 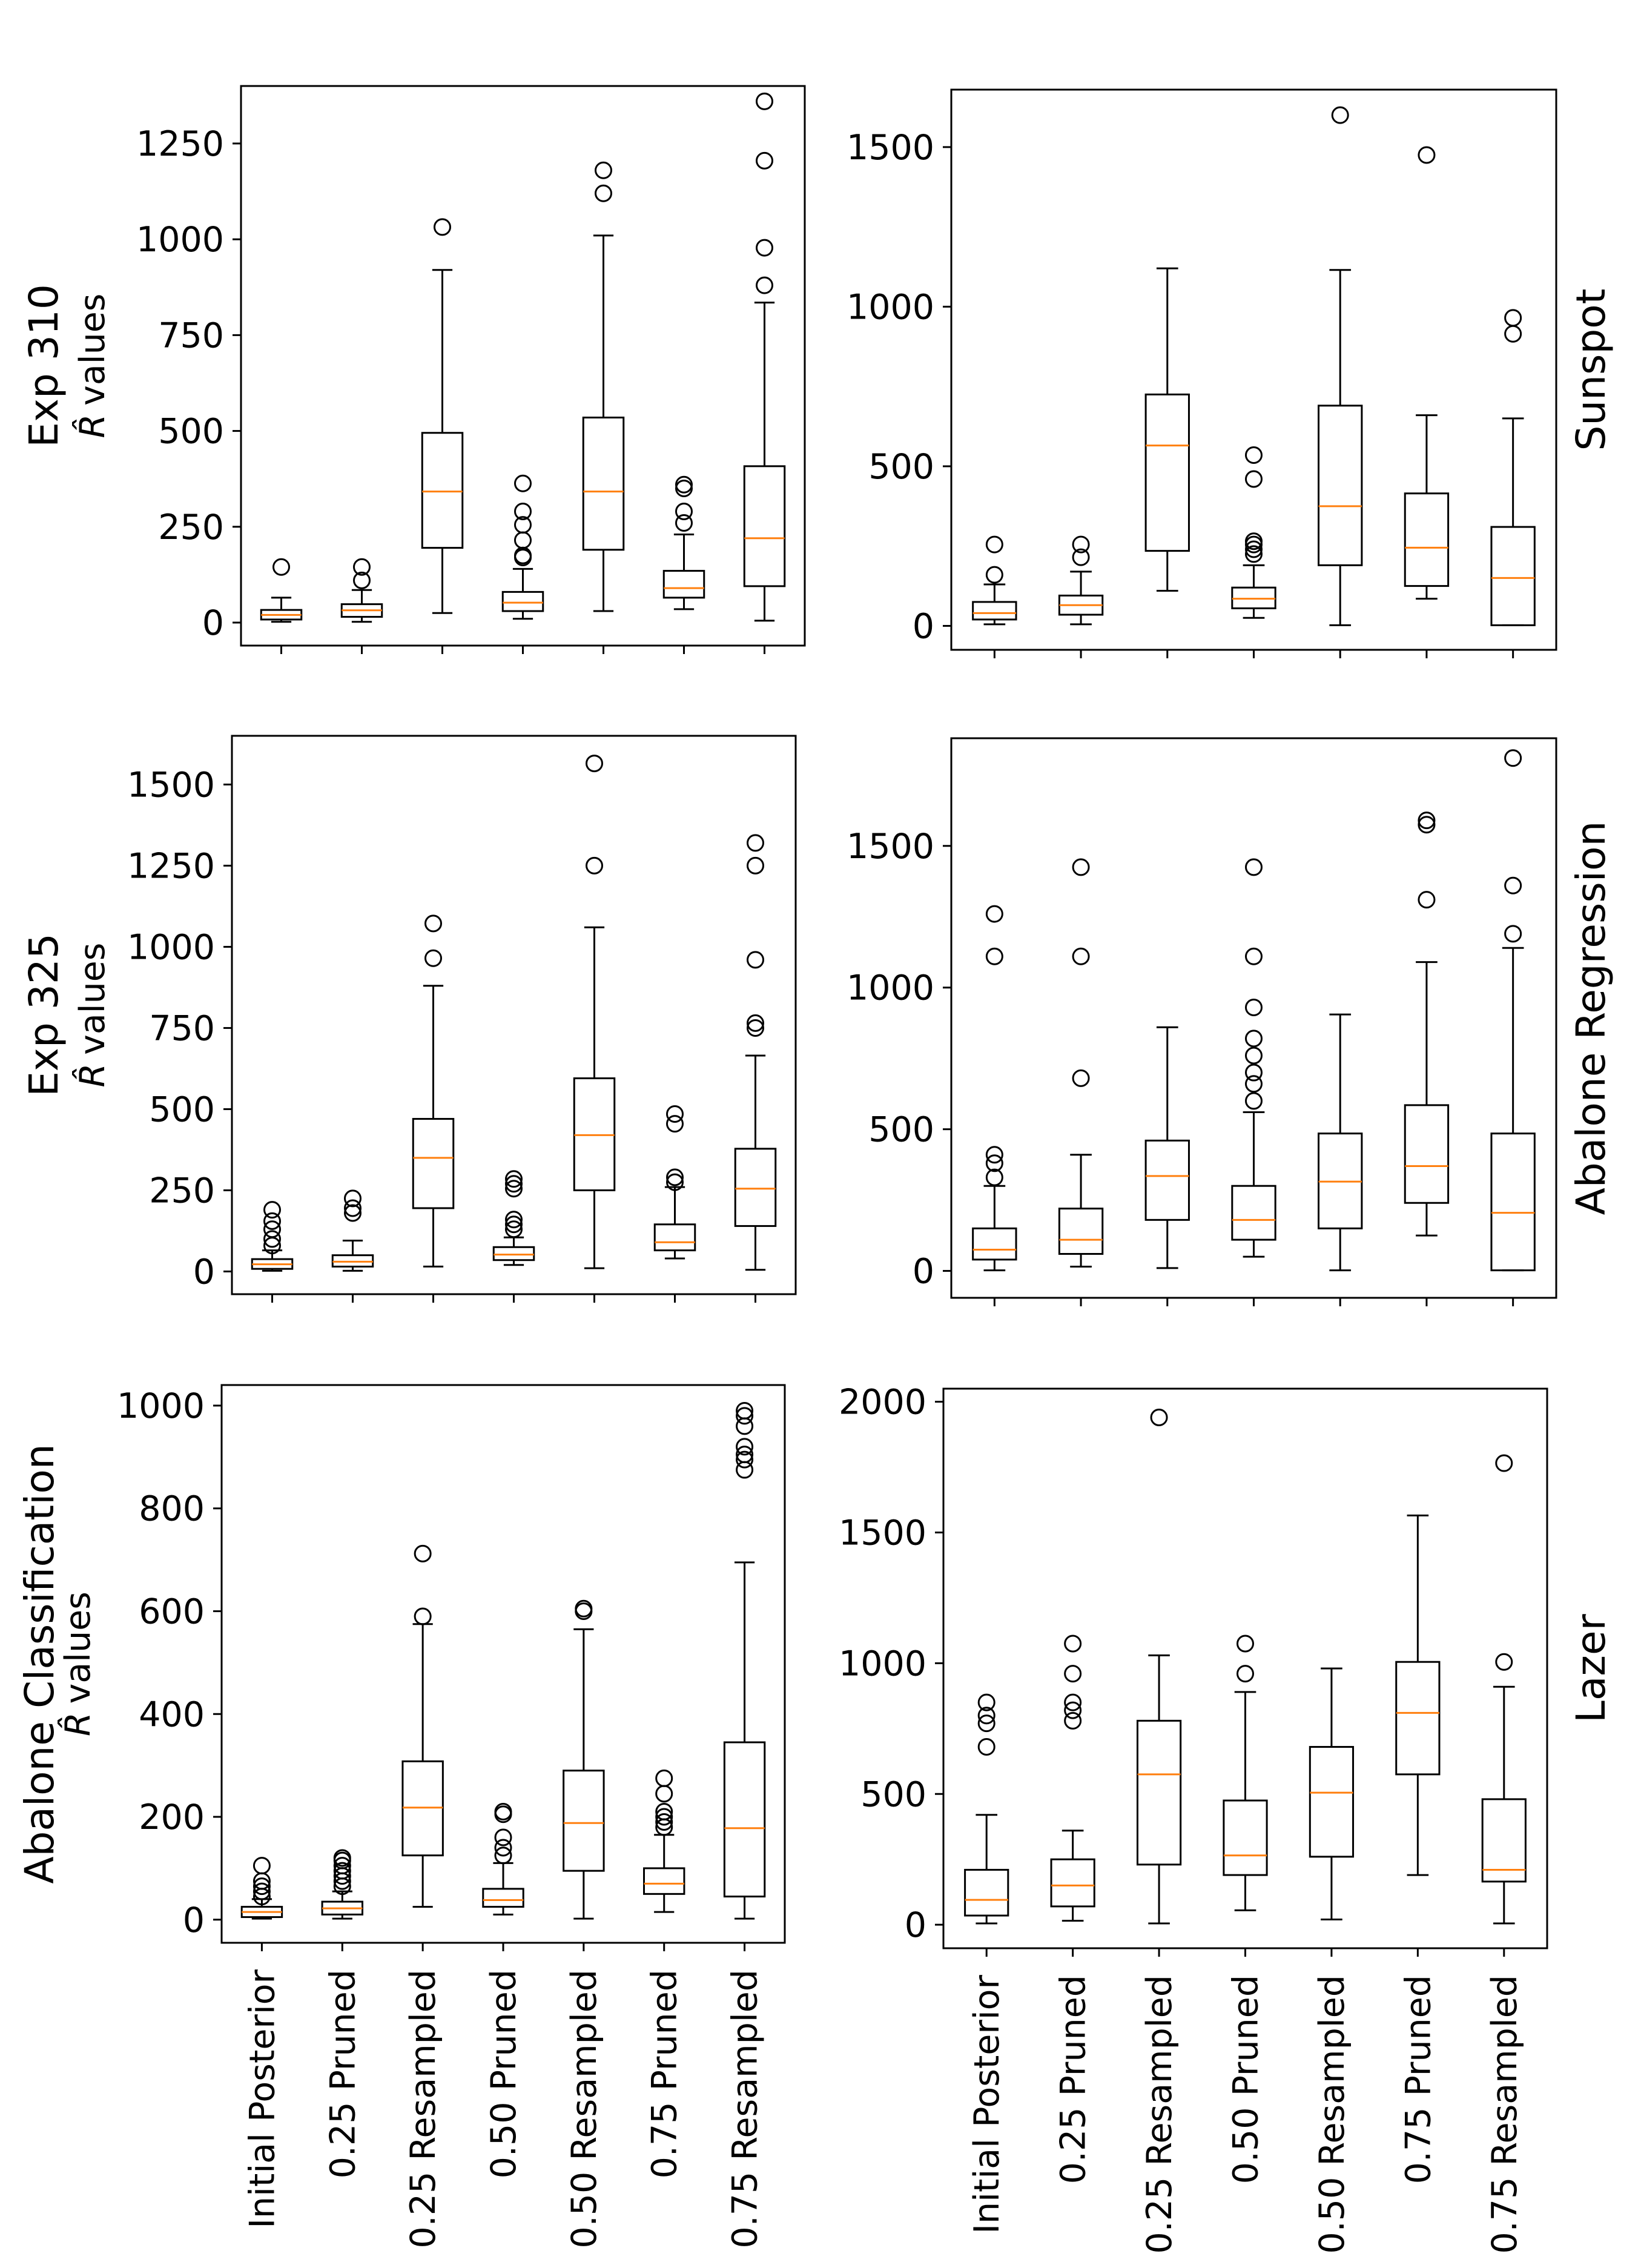 What do you see at coordinates (191, 527) in the screenshot?
I see `y-tick-label: 250` at bounding box center [191, 527].